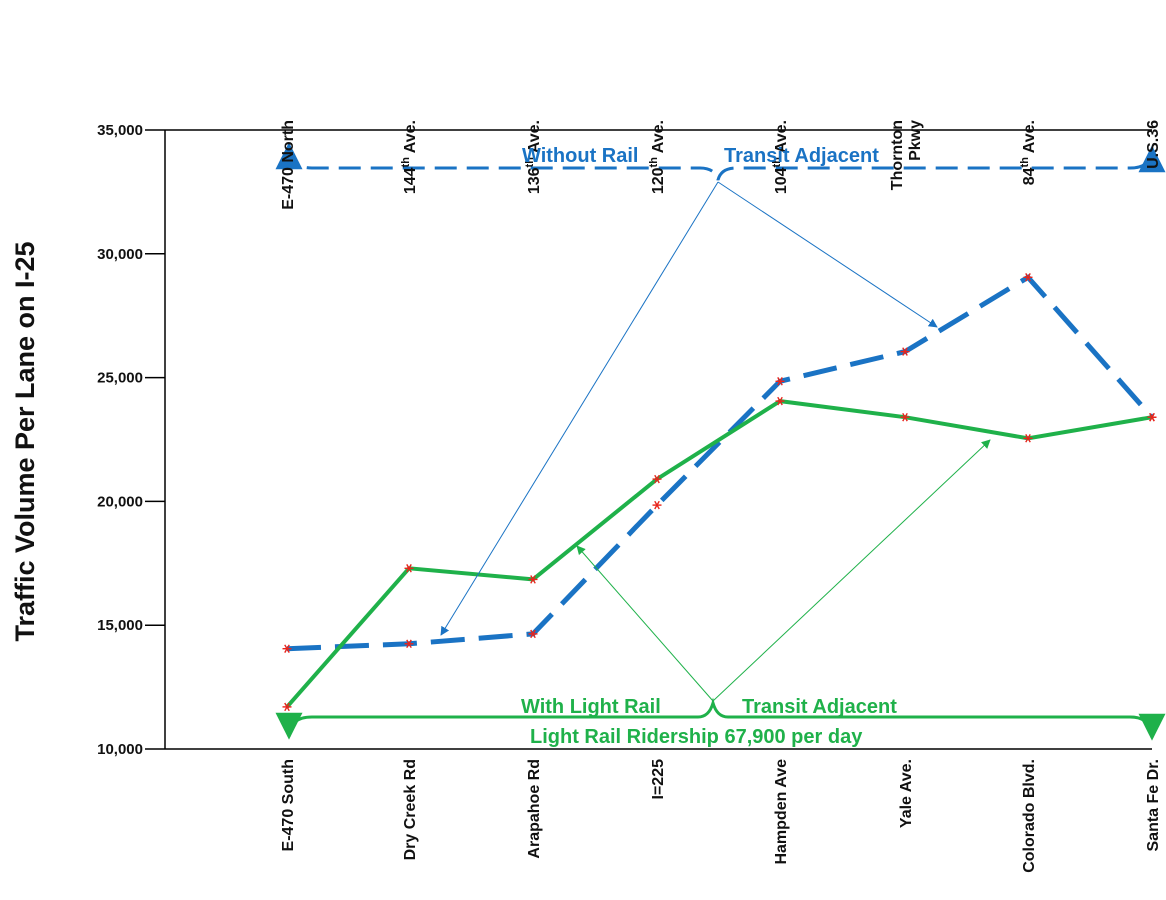 The height and width of the screenshot is (900, 1166). I want to click on top-category-label: 104th Ave., so click(780, 157).